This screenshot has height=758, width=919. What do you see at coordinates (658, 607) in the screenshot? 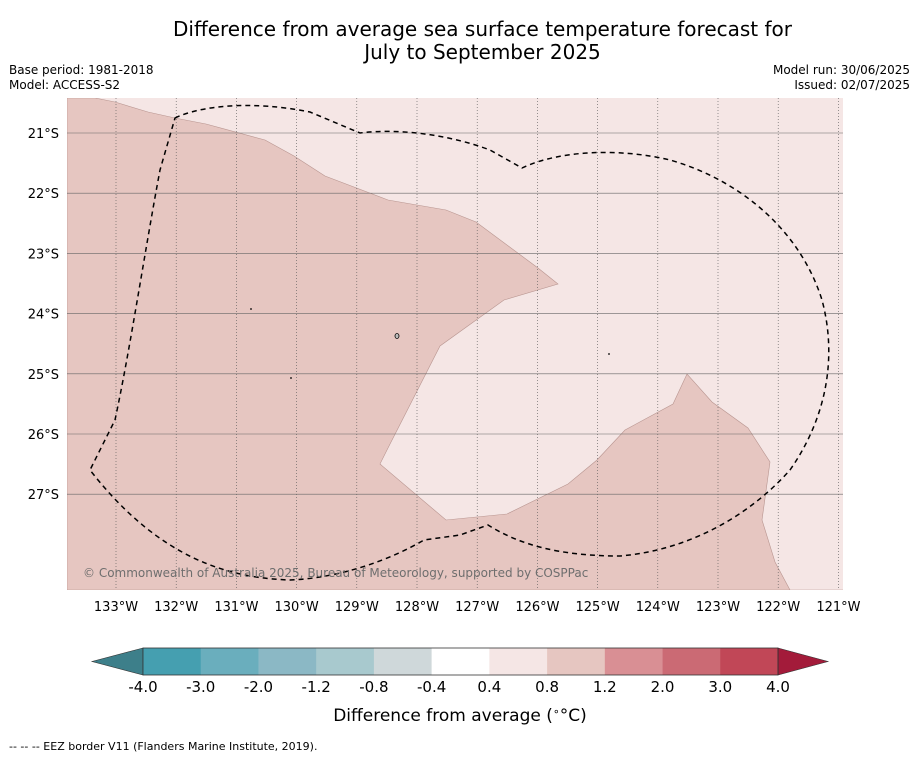
I see `longitude-label: 124°W` at bounding box center [658, 607].